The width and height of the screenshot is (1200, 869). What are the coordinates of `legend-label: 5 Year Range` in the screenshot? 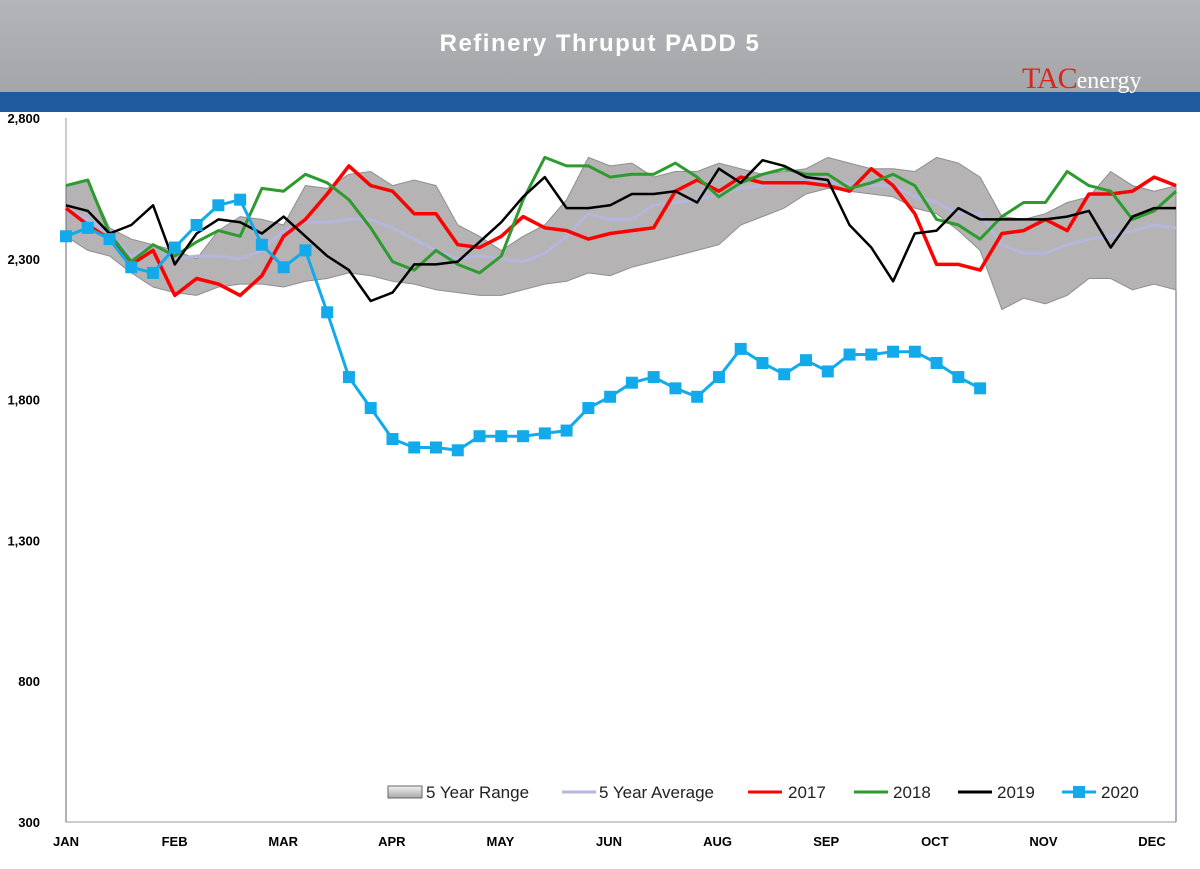 It's located at (477, 792).